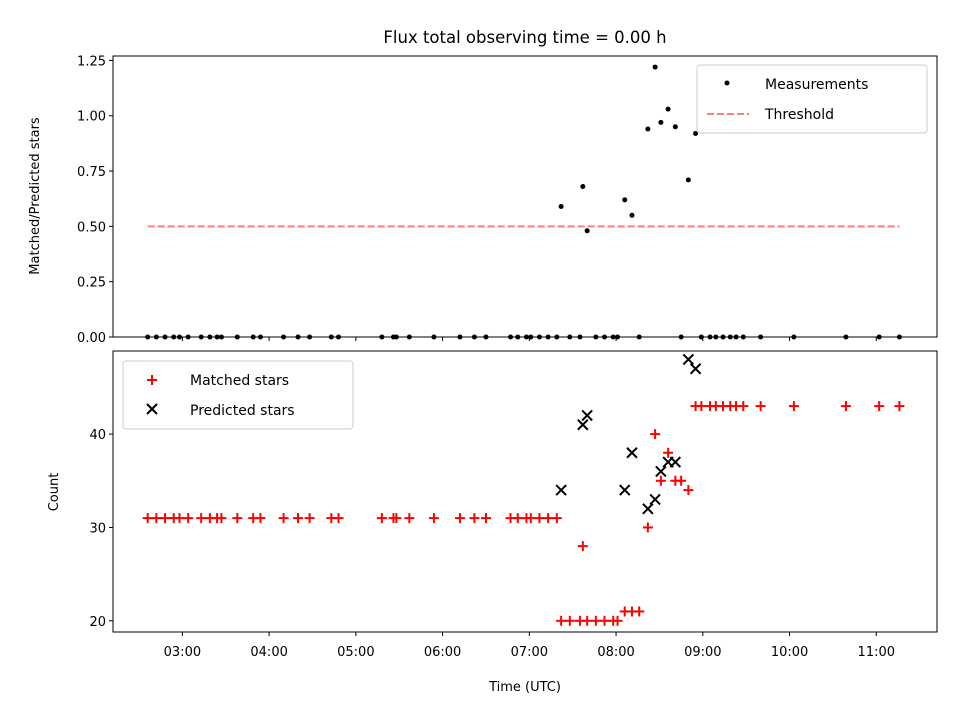  I want to click on chart-title: Flux total observing time = 0.00 h, so click(524, 37).